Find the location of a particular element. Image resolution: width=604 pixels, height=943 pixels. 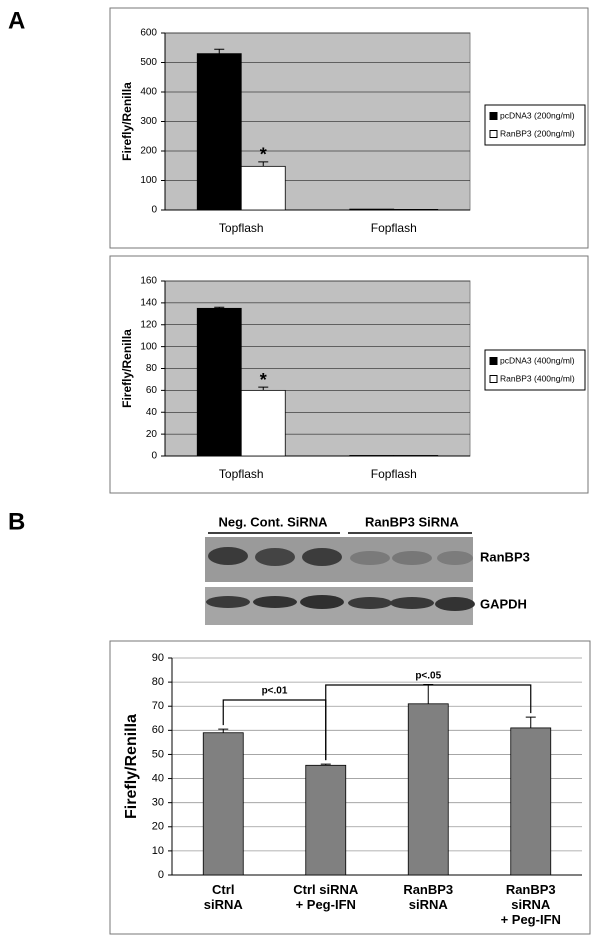

y-tick-label: 500 is located at coordinates (148, 62).